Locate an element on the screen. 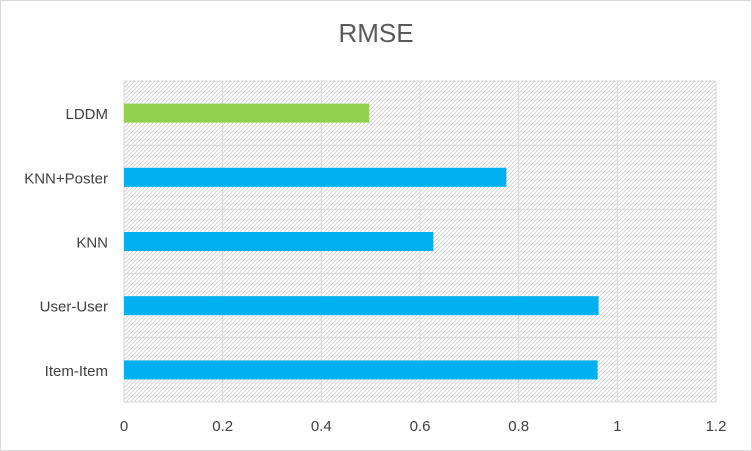 The height and width of the screenshot is (451, 752). x-tick-label: 0.8 is located at coordinates (518, 426).